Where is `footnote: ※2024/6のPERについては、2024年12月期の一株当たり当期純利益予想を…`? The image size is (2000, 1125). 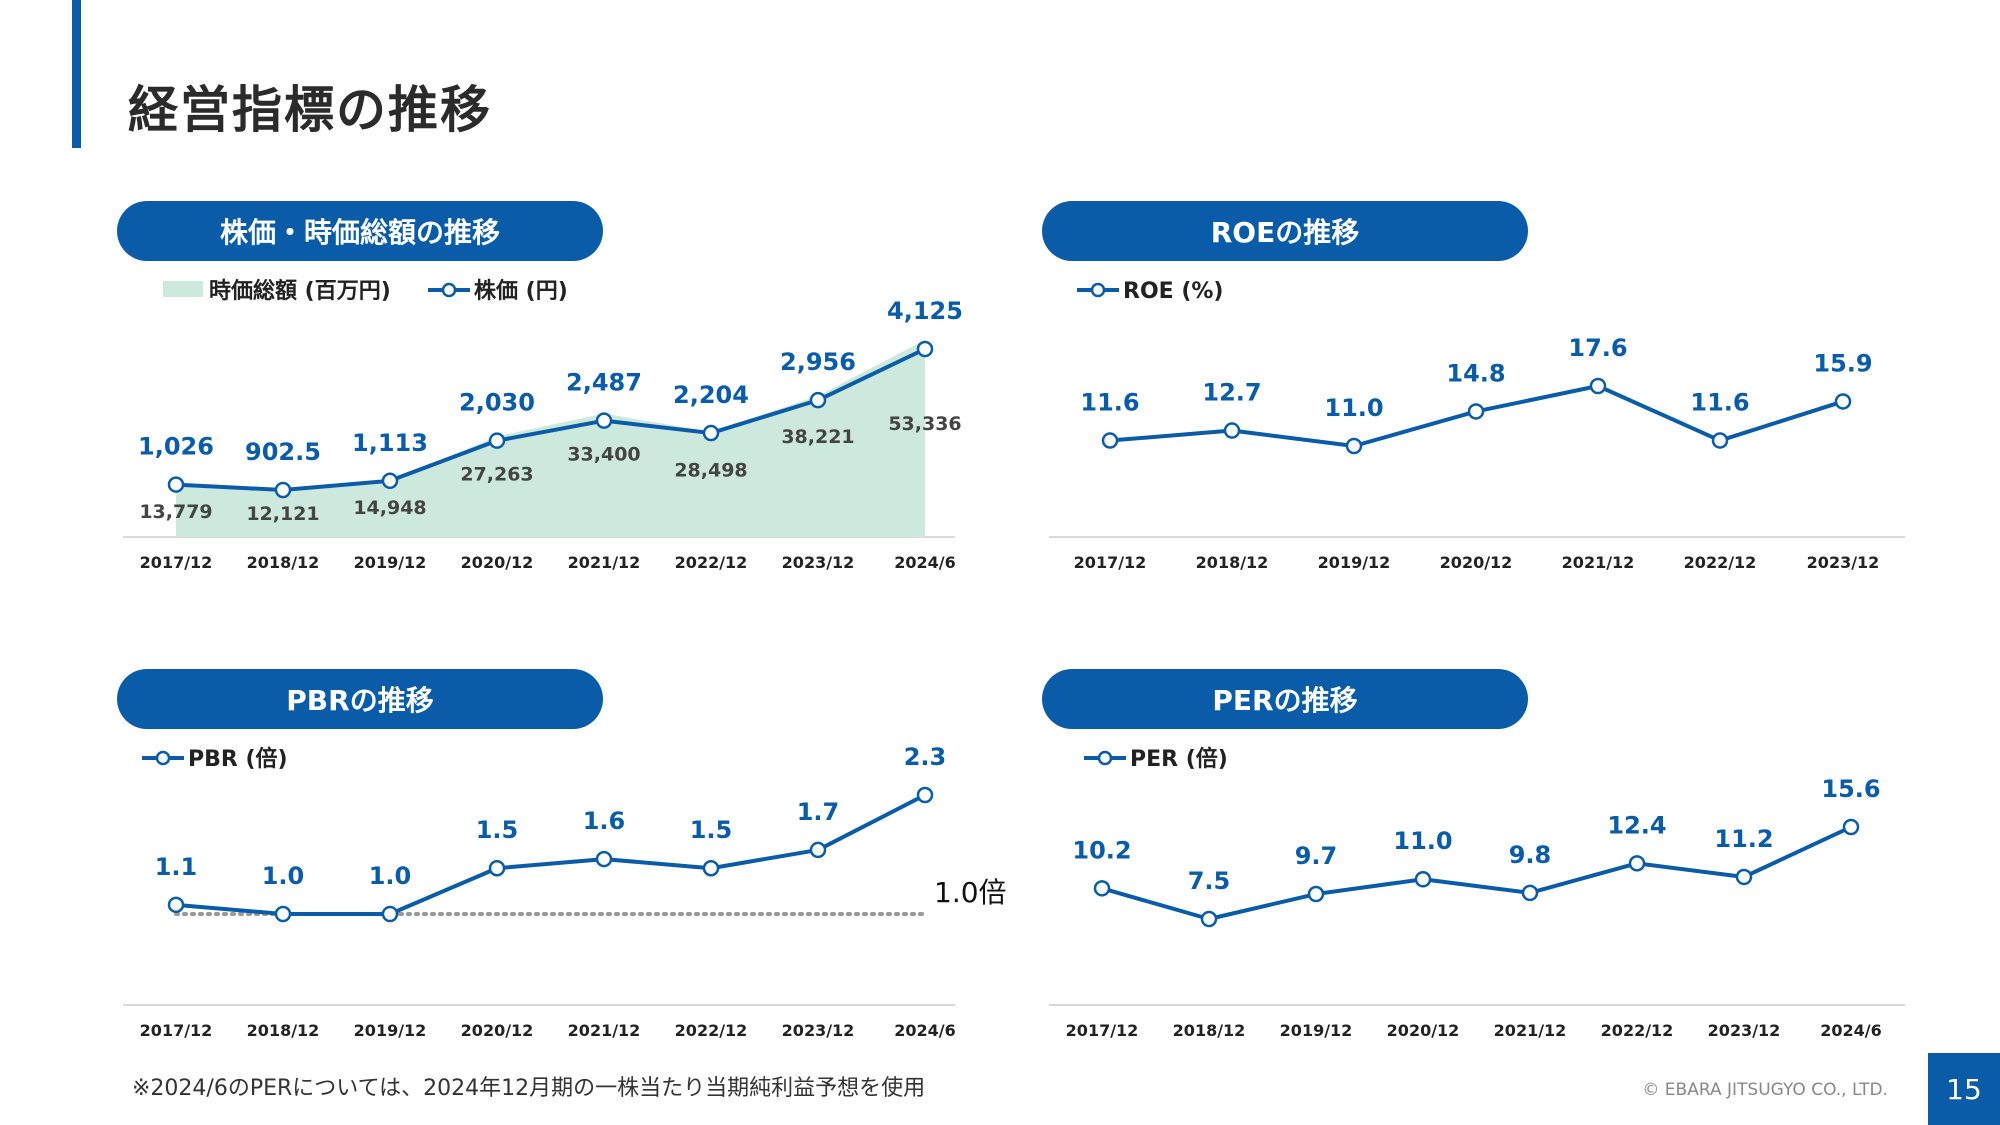 footnote: ※2024/6のPERについては、2024年12月期の一株当たり当期純利益予想を… is located at coordinates (529, 1088).